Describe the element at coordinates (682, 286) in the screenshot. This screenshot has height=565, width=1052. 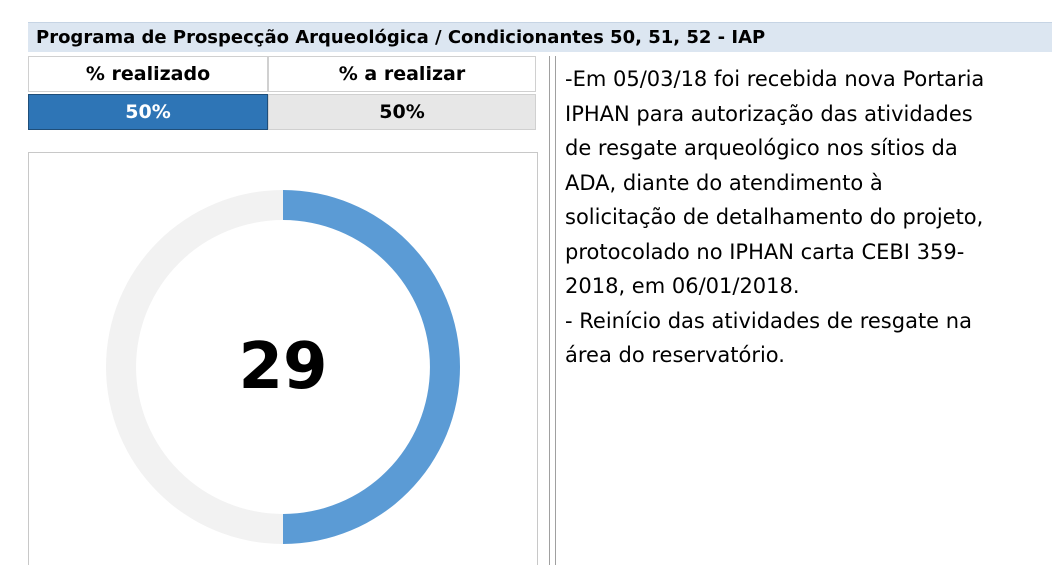
I see `note-line: 2018, em 06/01/2018.` at that location.